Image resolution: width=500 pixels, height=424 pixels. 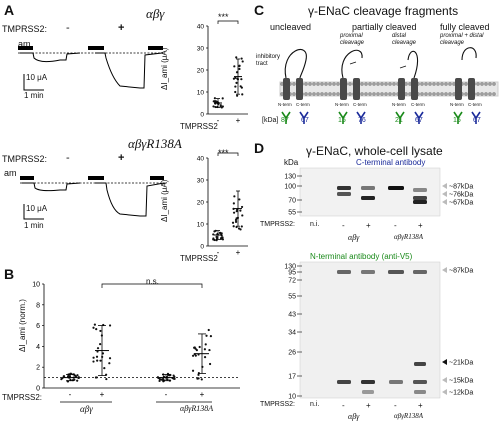 What do you see at coordinates (197, 408) in the screenshot?
I see `panel-b-group-2: αβγR138A` at bounding box center [197, 408].